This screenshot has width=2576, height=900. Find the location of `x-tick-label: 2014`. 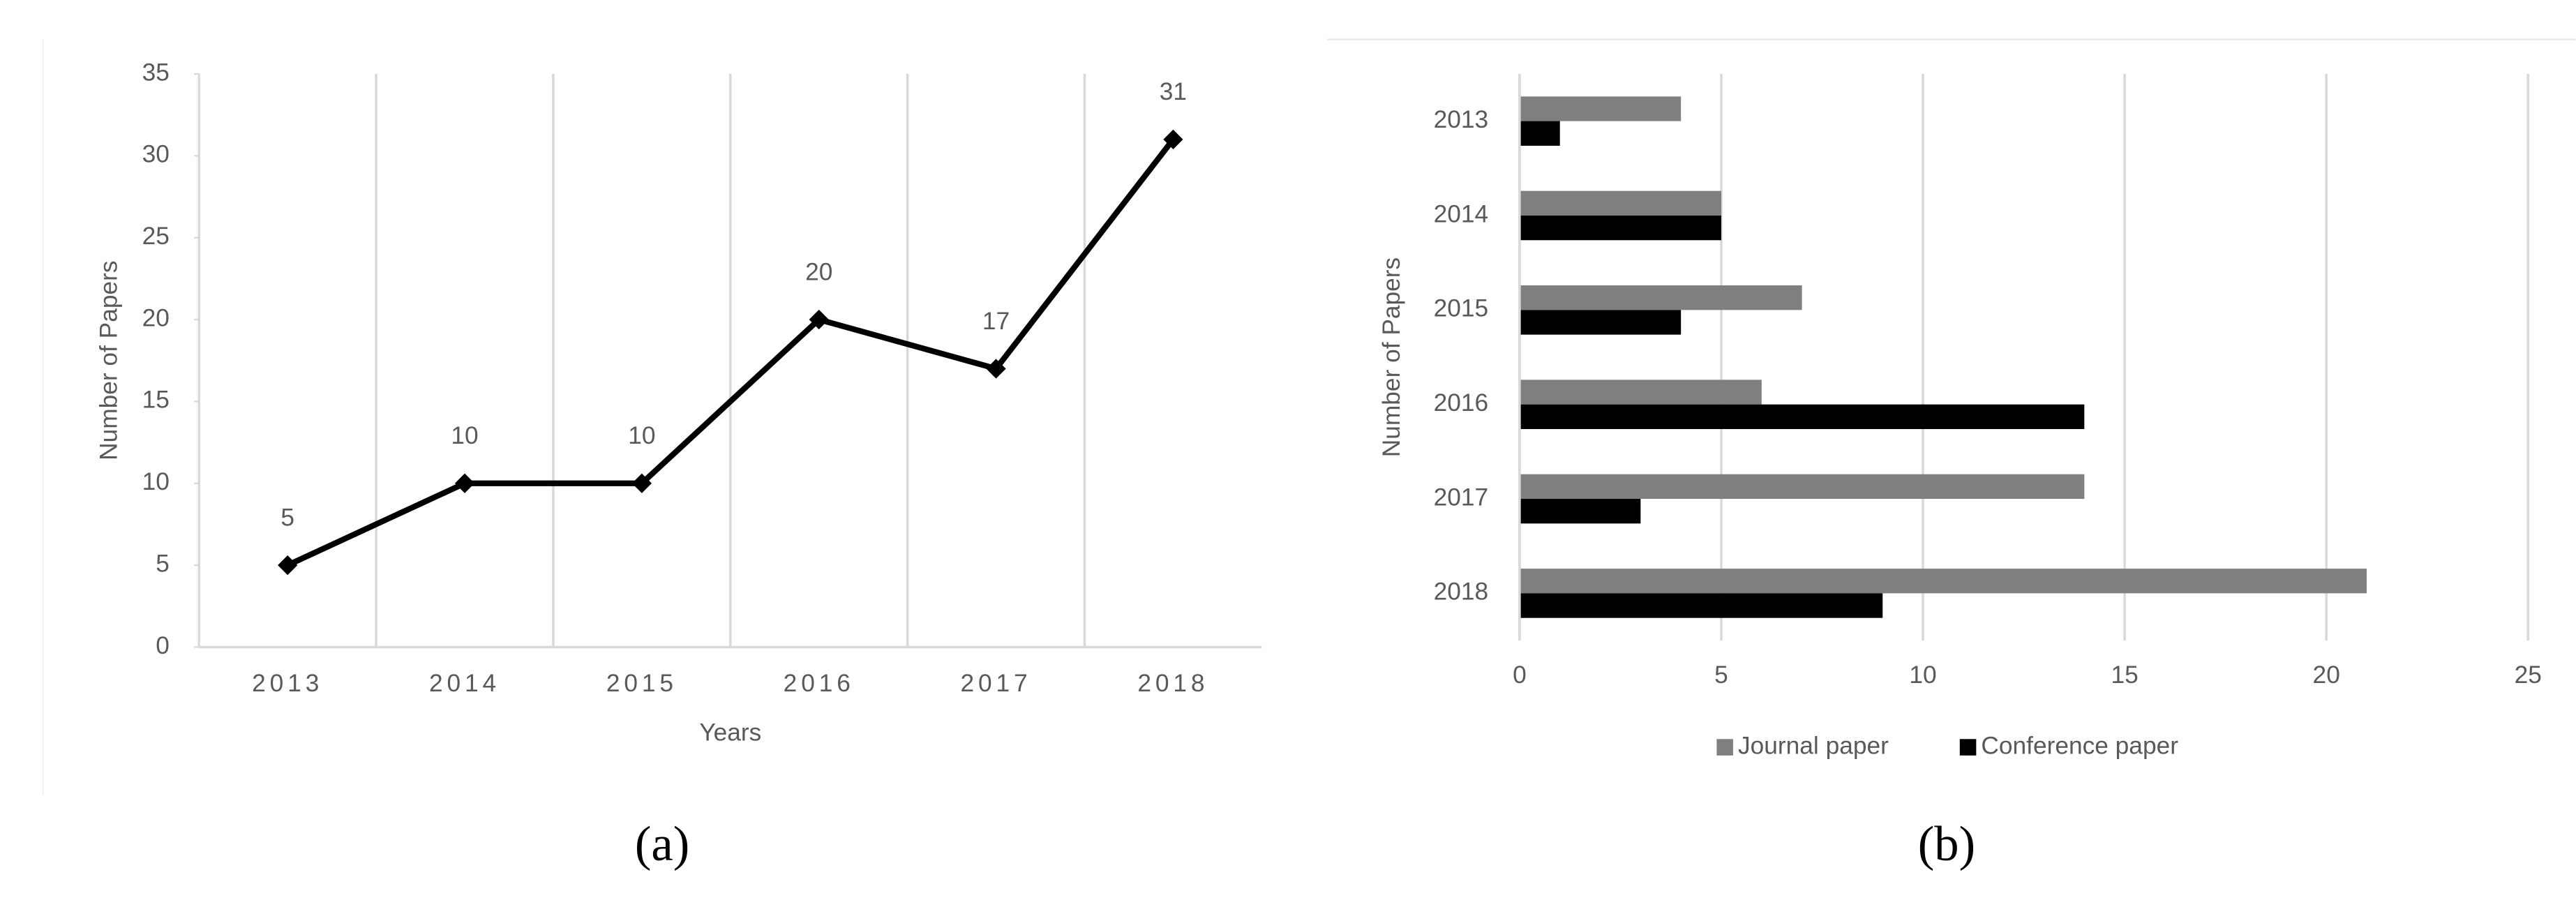

x-tick-label: 2014 is located at coordinates (464, 684).